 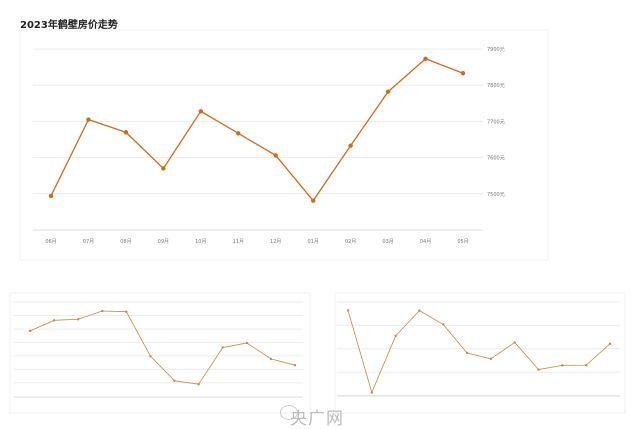 What do you see at coordinates (69, 25) in the screenshot?
I see `main-chart-title: 2023年鹤壁房价走势` at bounding box center [69, 25].